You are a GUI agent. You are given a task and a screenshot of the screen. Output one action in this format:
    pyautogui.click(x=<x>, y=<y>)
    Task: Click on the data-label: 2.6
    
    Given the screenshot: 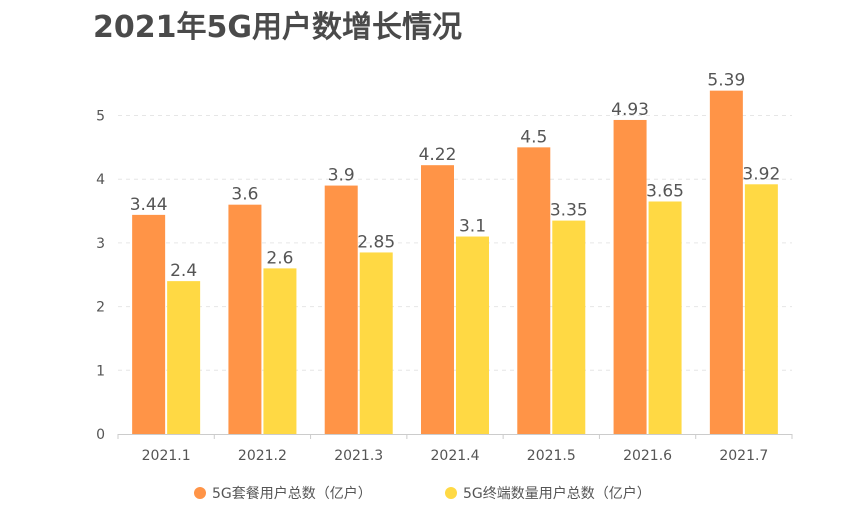 What is the action you would take?
    pyautogui.click(x=279, y=258)
    